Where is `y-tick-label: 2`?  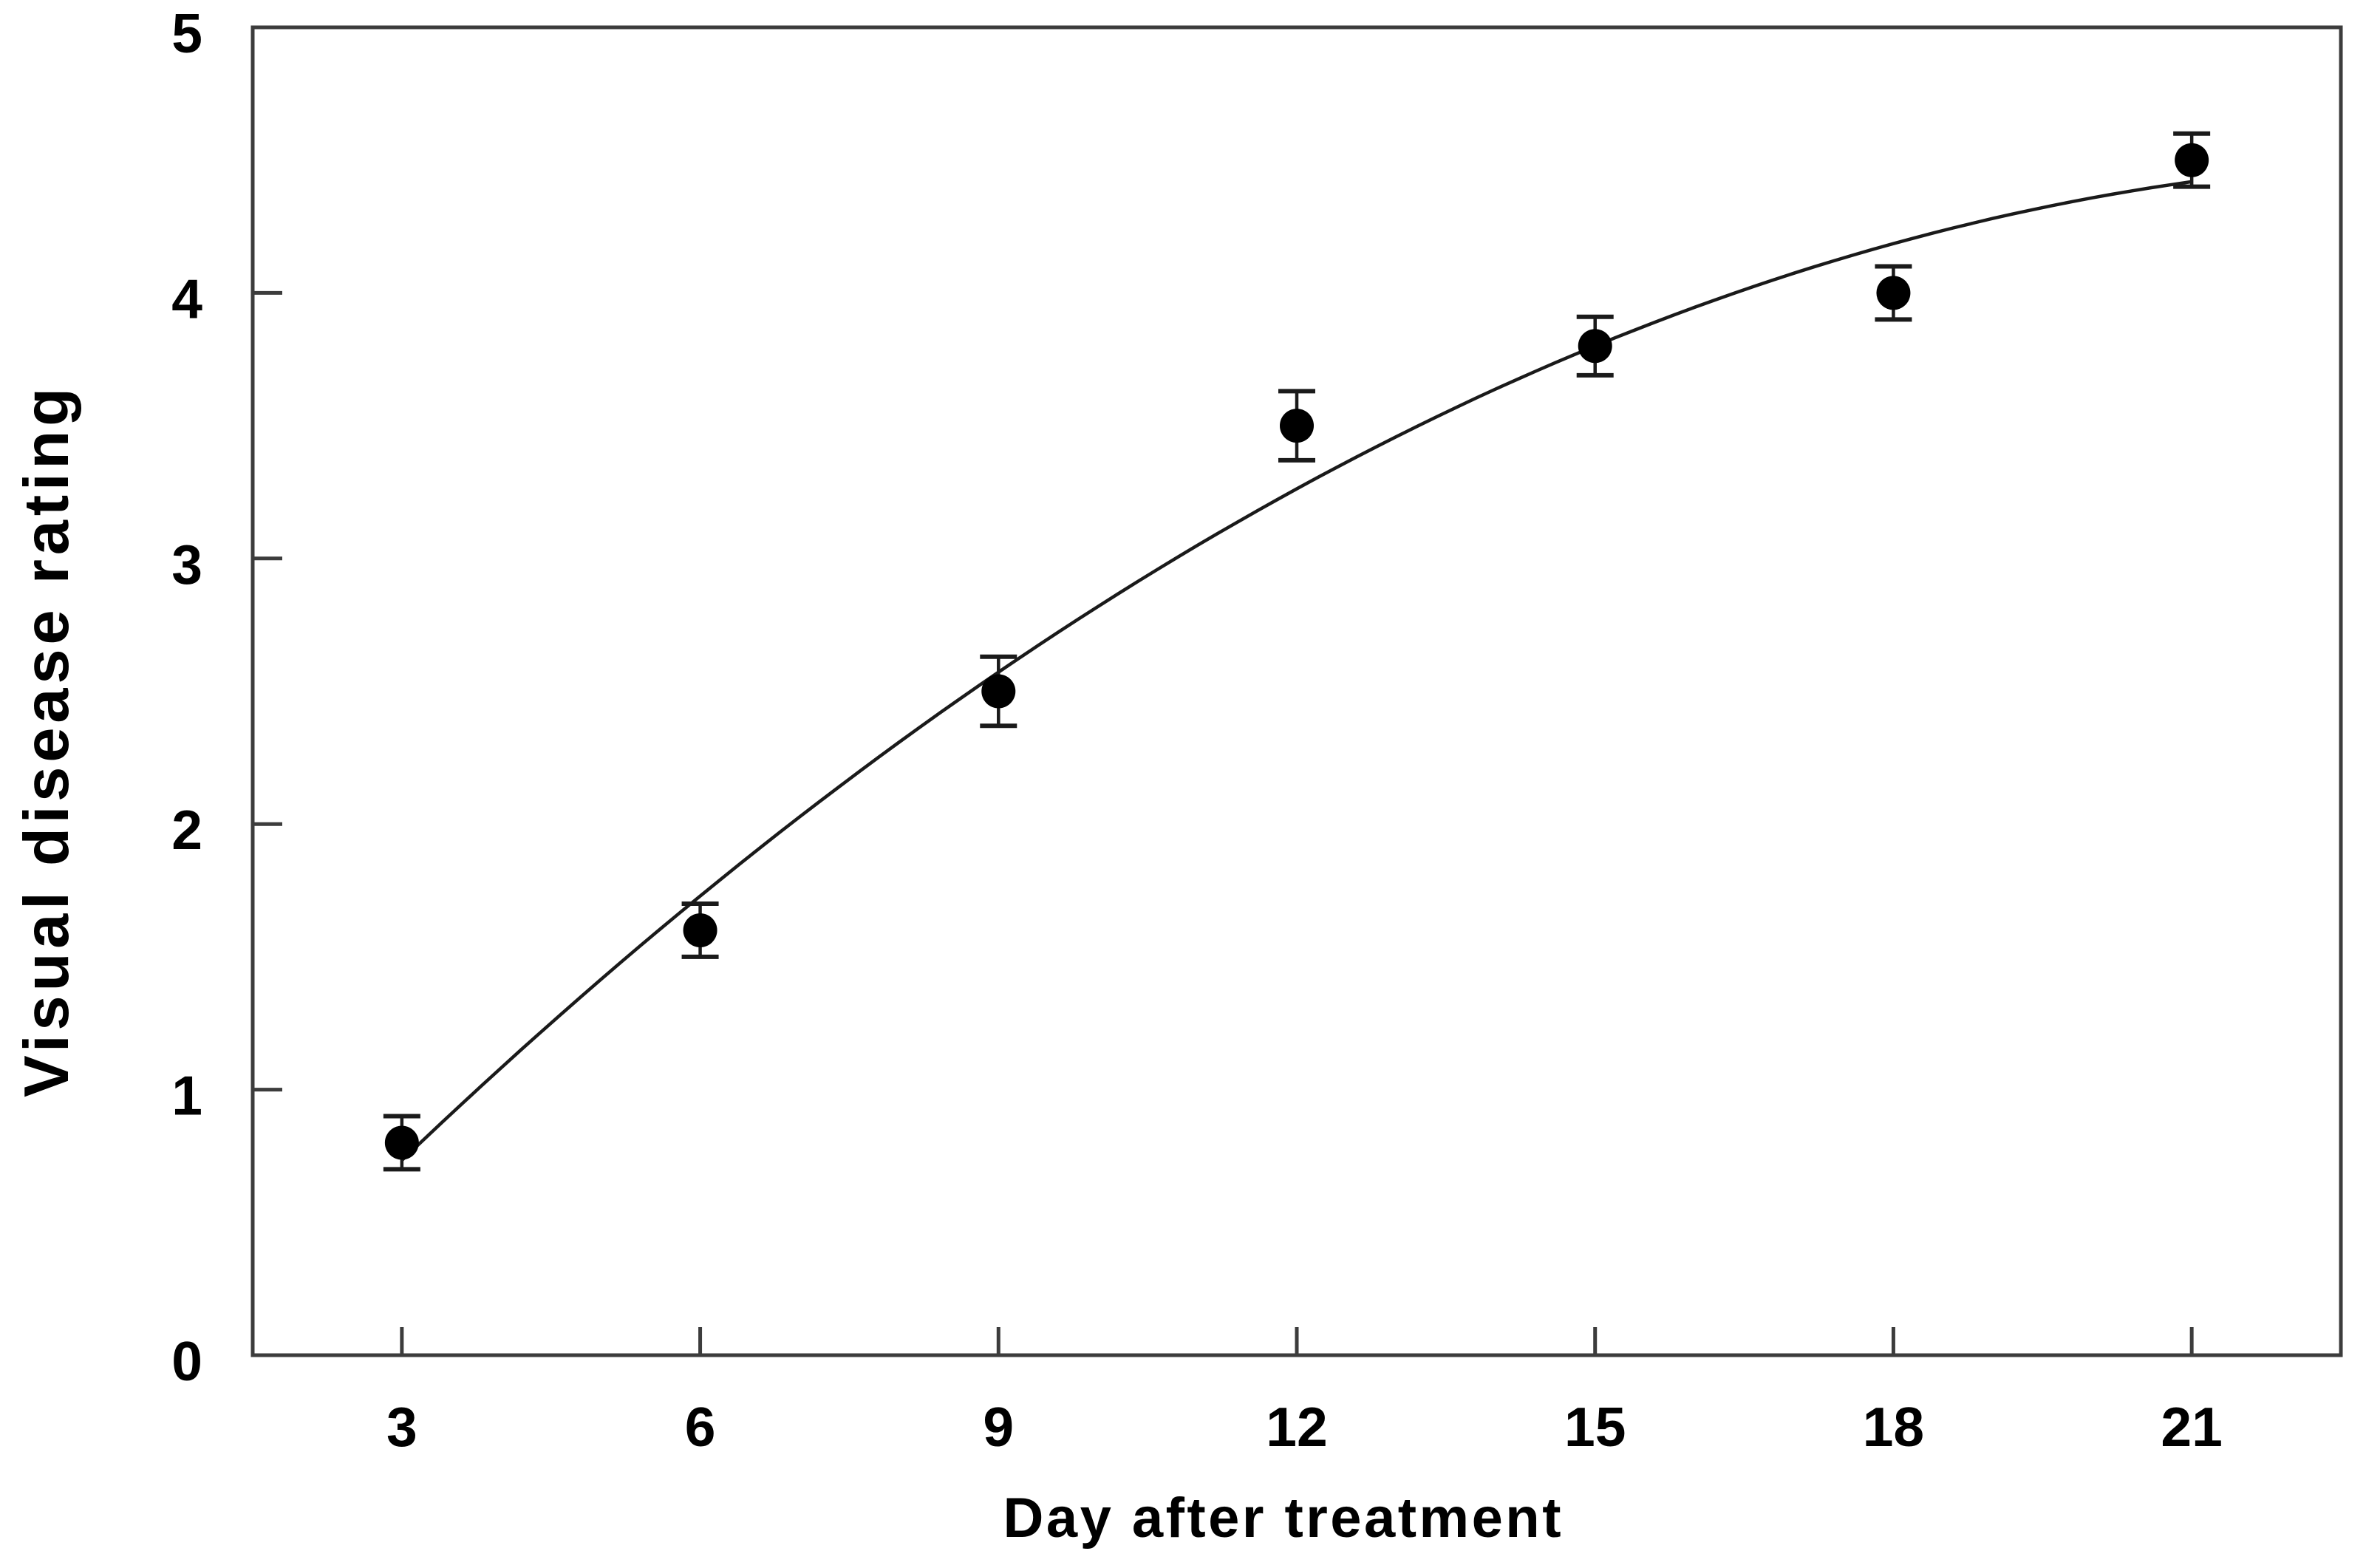 y-tick-label: 2 is located at coordinates (186, 830).